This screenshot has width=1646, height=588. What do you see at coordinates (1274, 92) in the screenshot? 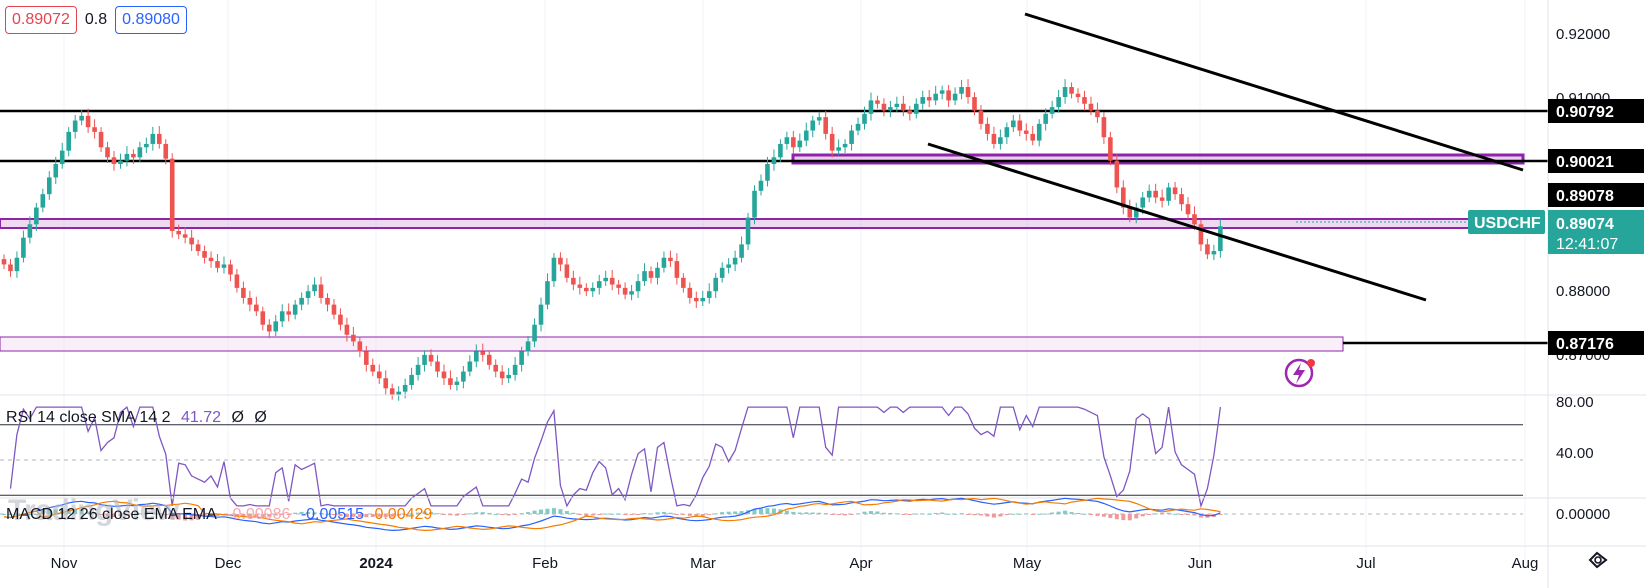
I see `channel-upper-line` at bounding box center [1274, 92].